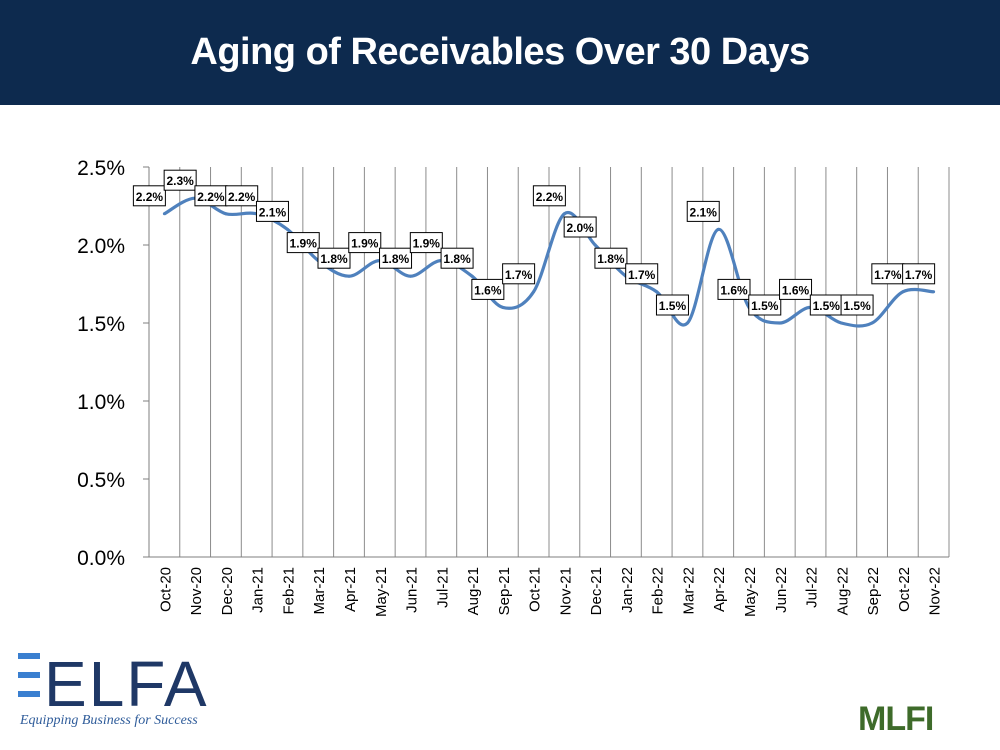  I want to click on x-tick-label: Jan-22, so click(627, 590).